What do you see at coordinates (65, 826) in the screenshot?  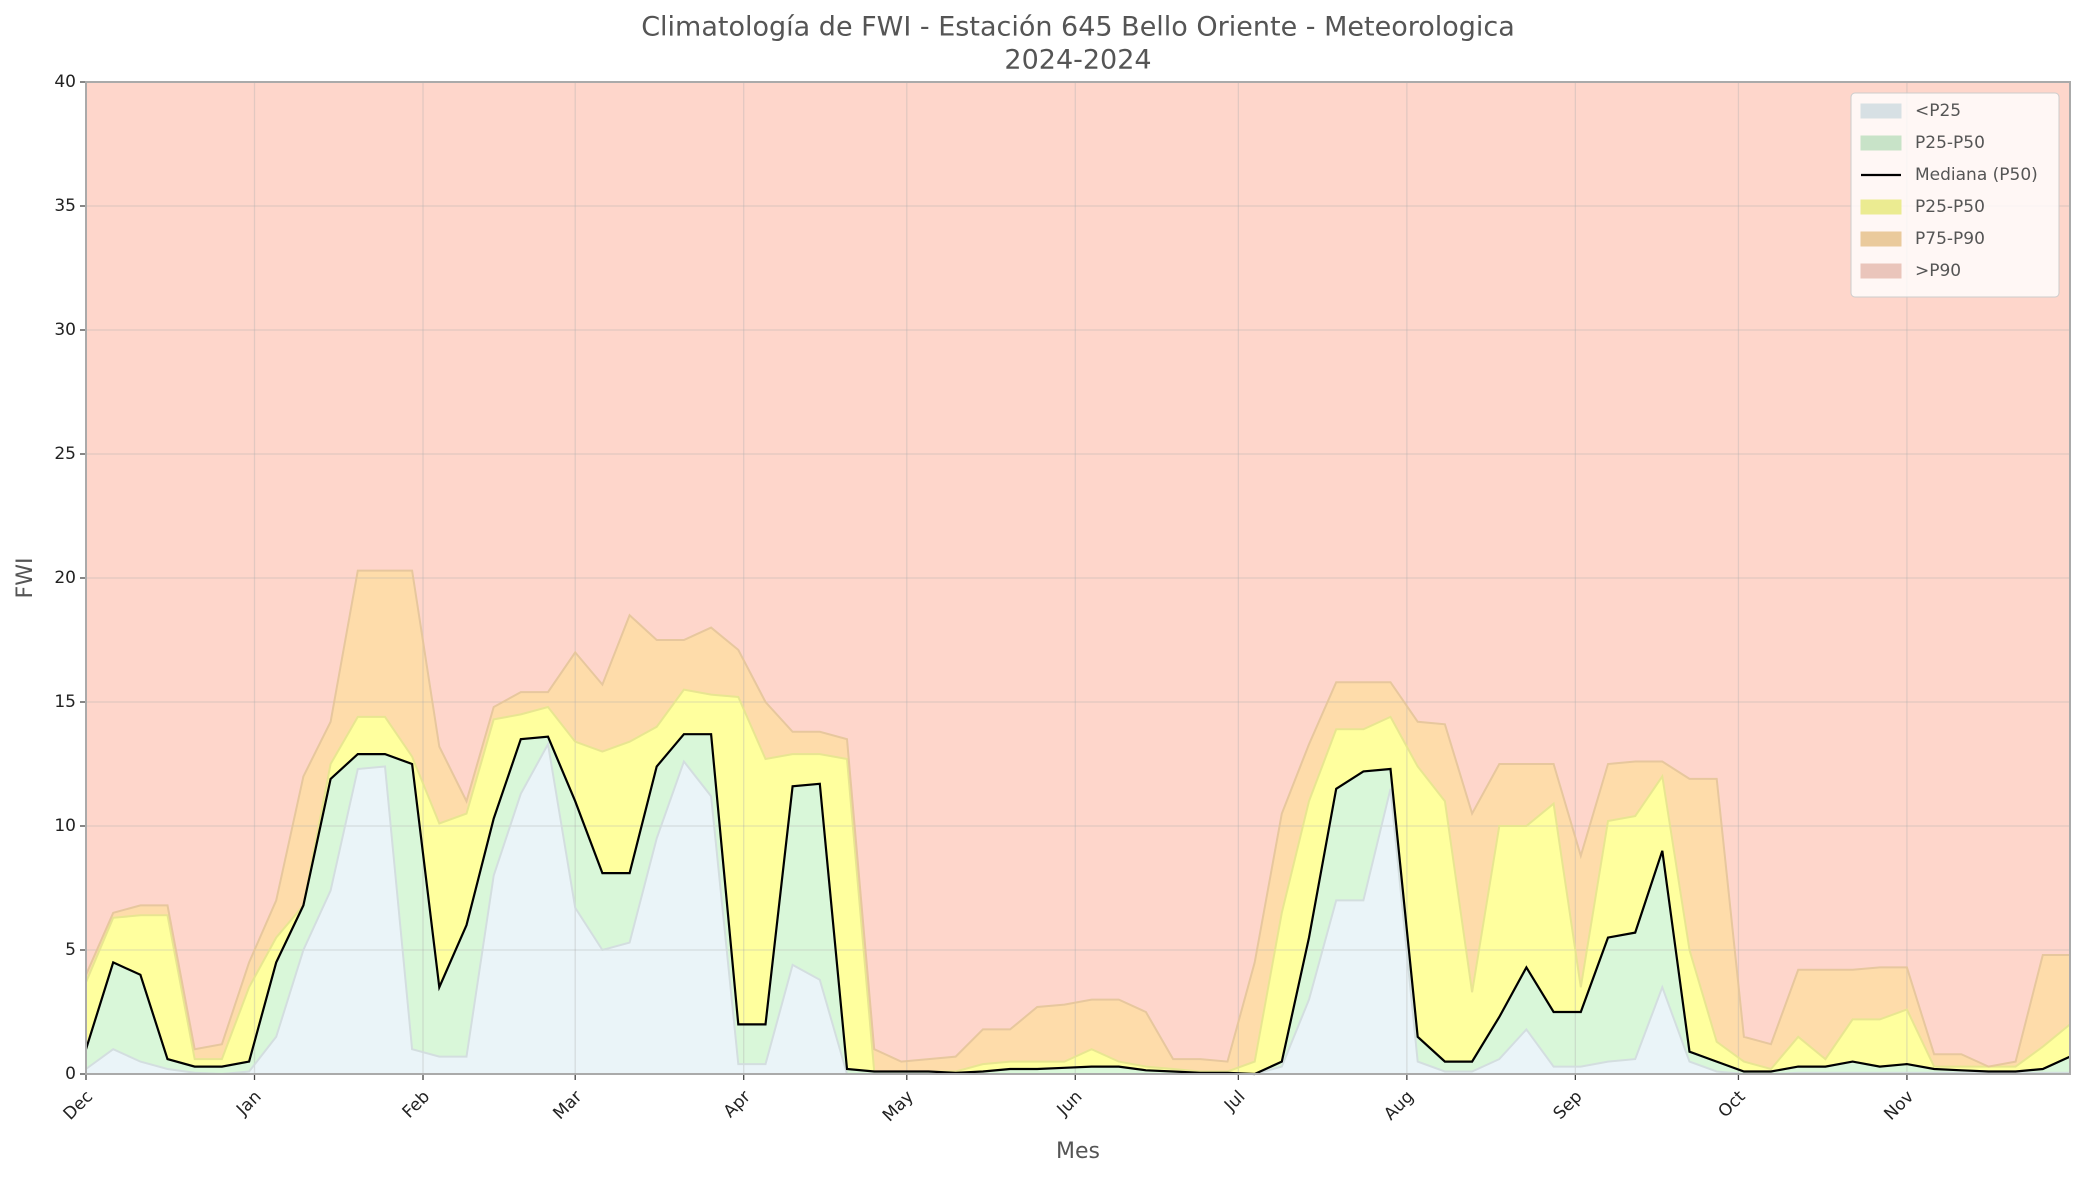 I see `y-tick-label: 10` at bounding box center [65, 826].